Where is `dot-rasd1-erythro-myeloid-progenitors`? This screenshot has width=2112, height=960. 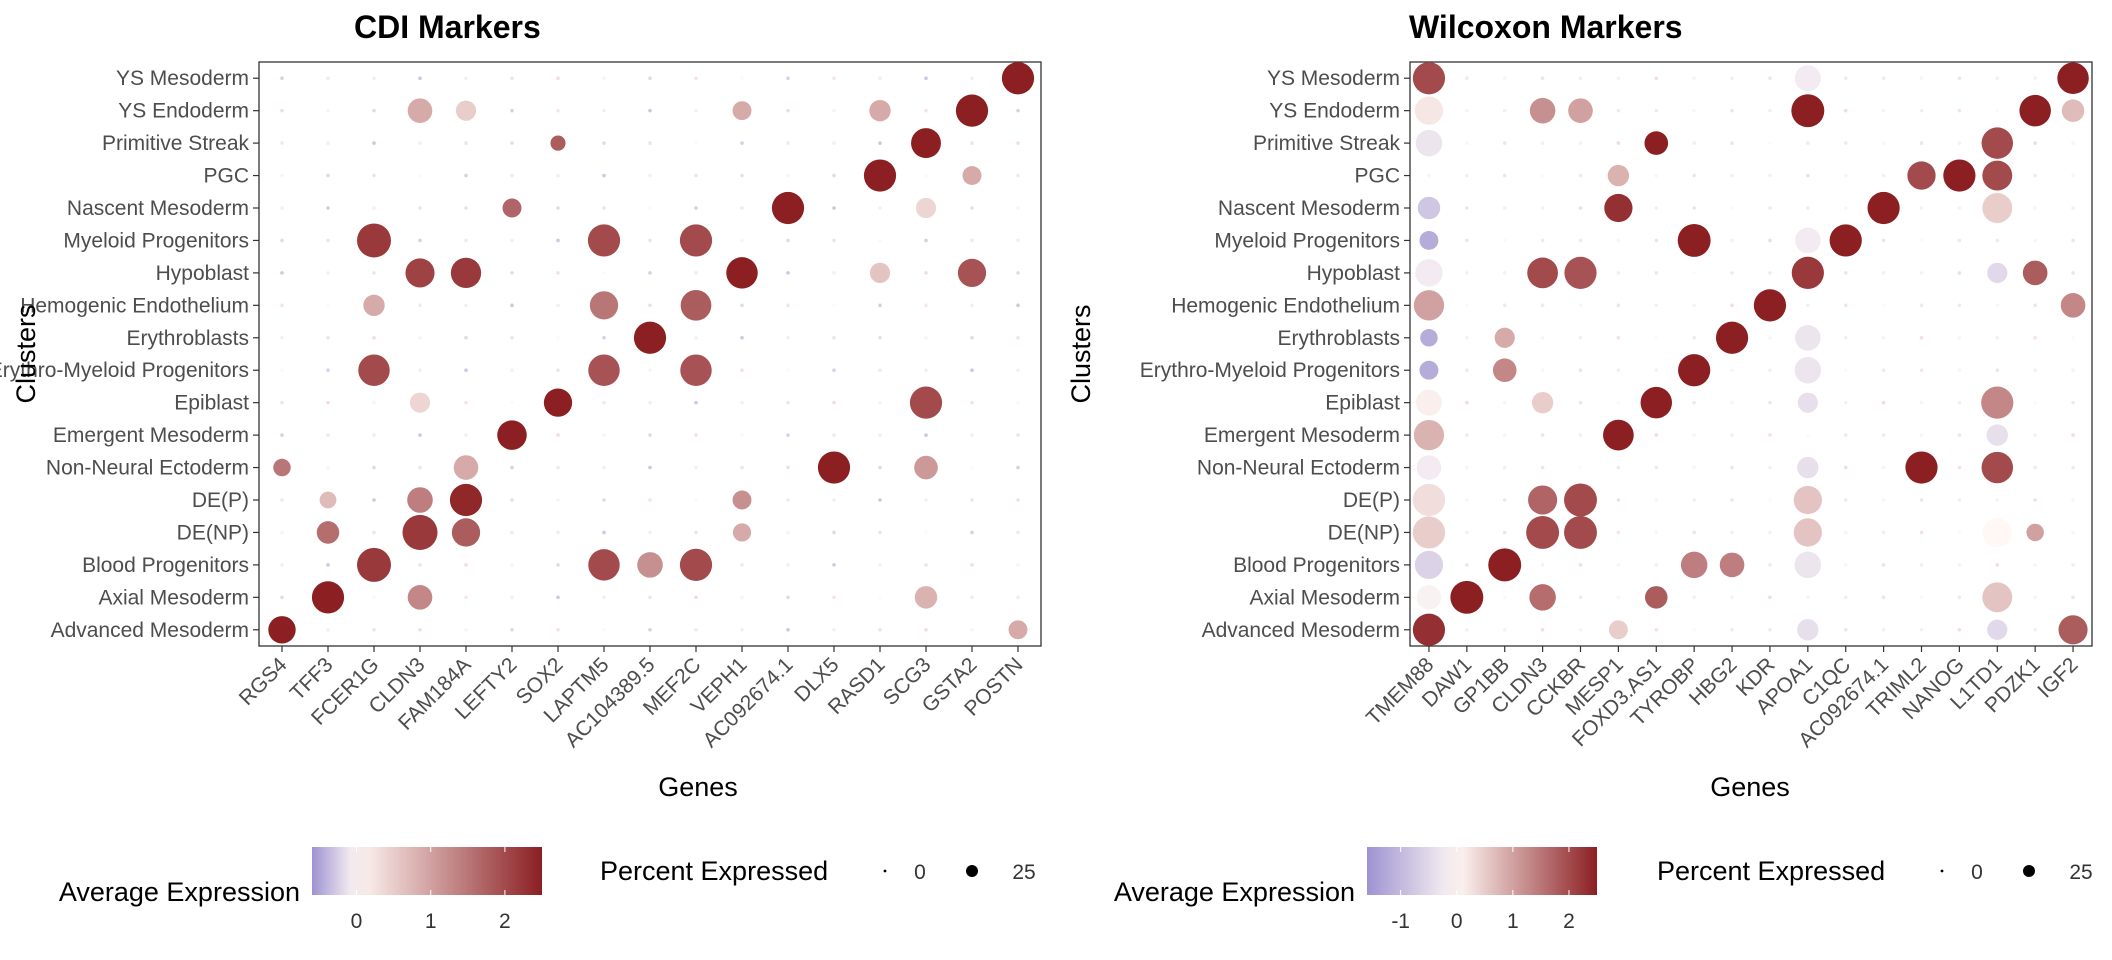 dot-rasd1-erythro-myeloid-progenitors is located at coordinates (880, 370).